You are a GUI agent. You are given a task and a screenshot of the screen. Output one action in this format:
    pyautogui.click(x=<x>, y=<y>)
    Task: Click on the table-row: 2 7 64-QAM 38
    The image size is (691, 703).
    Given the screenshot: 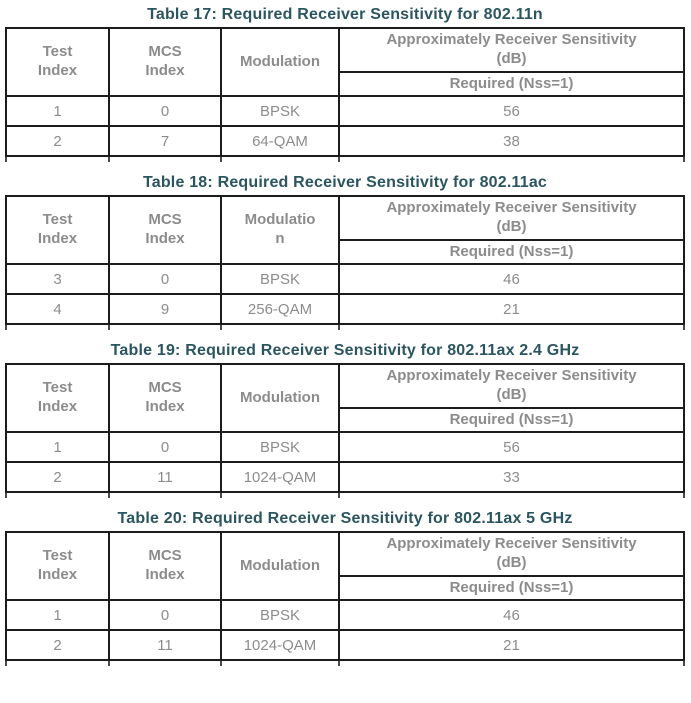 What is the action you would take?
    pyautogui.click(x=345, y=141)
    